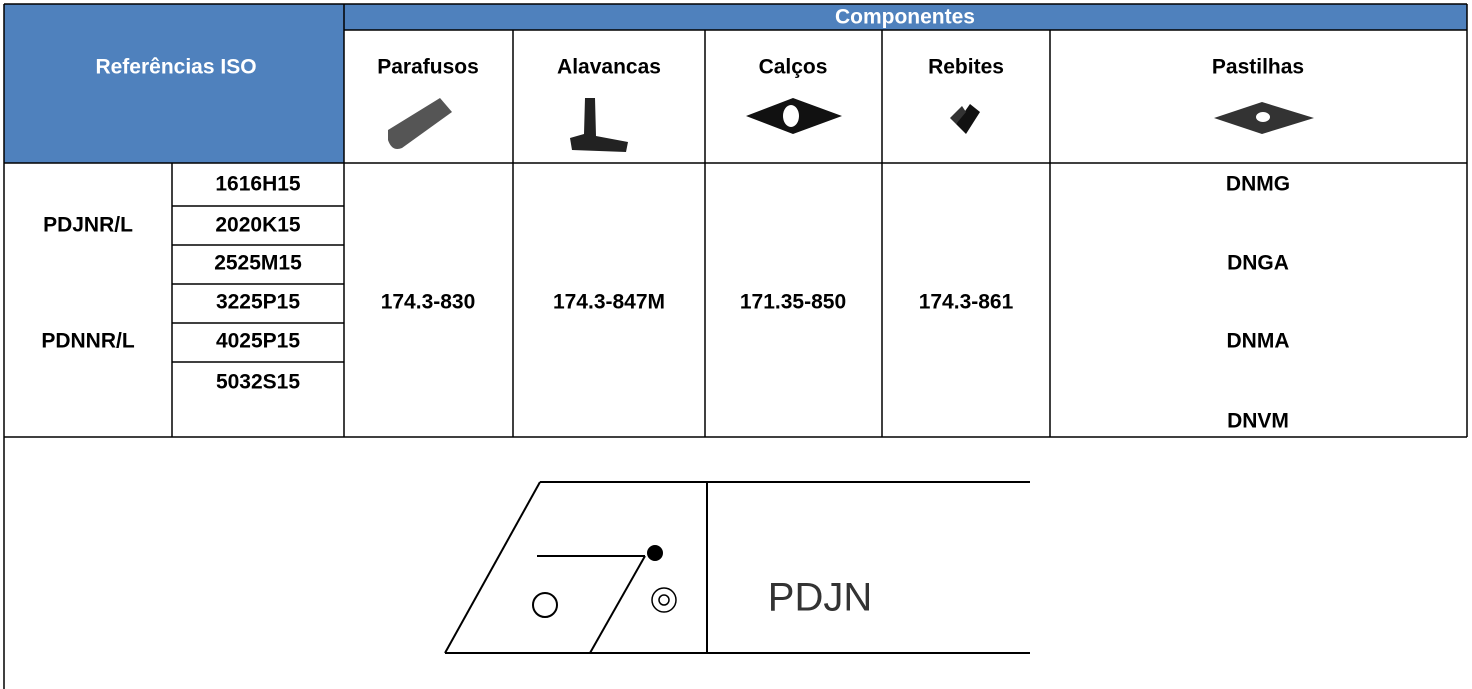  I want to click on size: 4025P15, so click(258, 341).